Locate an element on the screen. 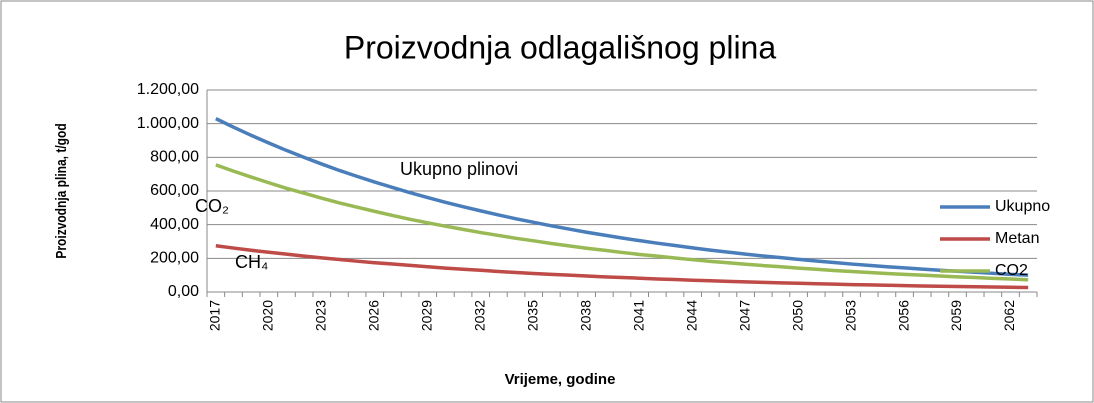 This screenshot has height=403, width=1094. legend-label: Metan is located at coordinates (1017, 238).